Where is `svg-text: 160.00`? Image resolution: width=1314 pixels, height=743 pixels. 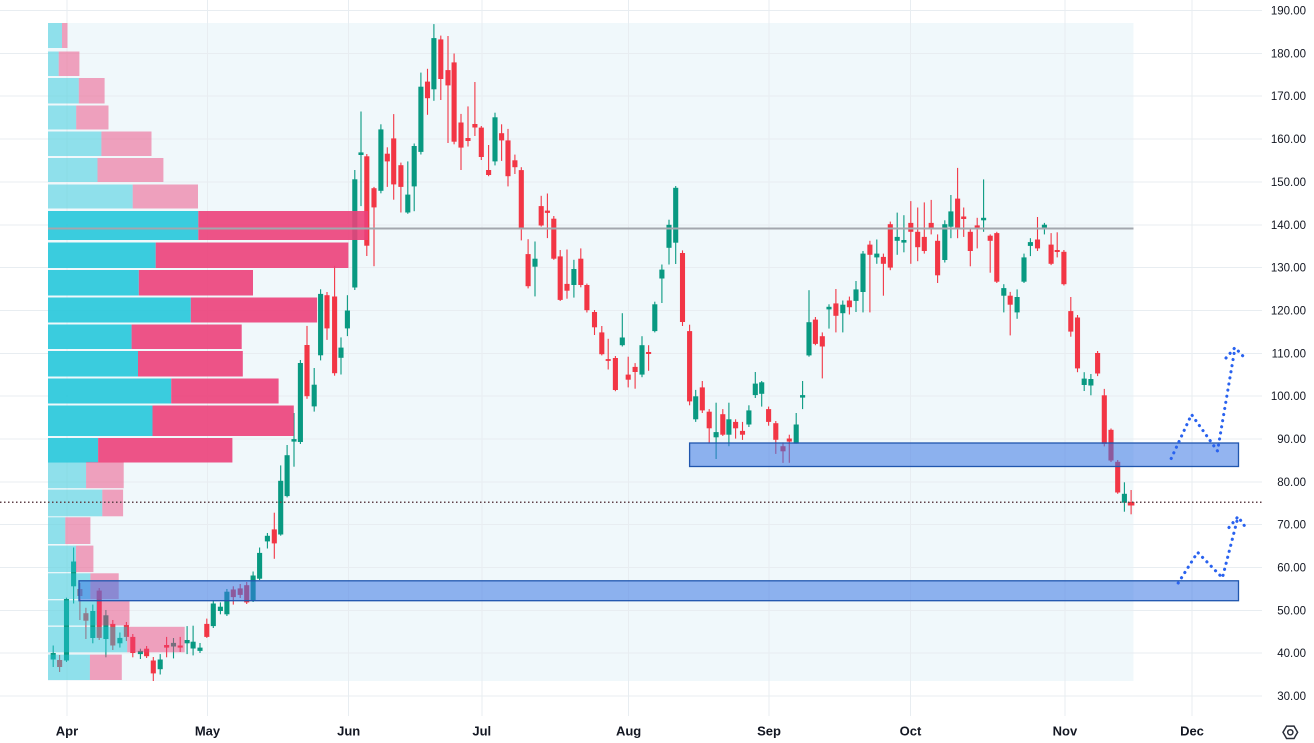
svg-text: 160.00 is located at coordinates (1288, 140).